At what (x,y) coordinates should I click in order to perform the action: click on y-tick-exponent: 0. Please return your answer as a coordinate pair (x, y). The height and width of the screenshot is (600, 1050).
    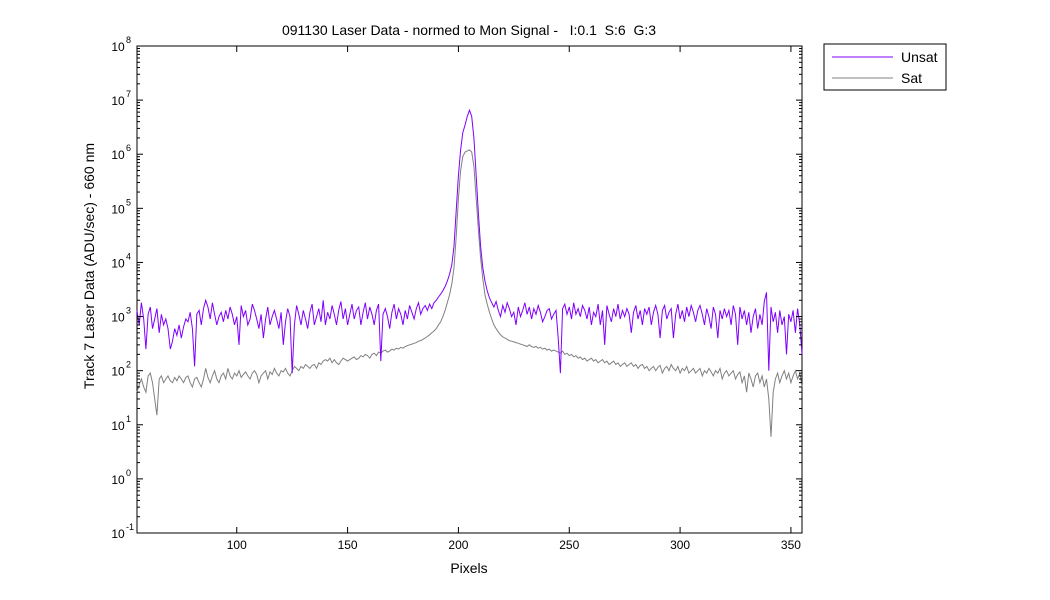
    Looking at the image, I should click on (128, 473).